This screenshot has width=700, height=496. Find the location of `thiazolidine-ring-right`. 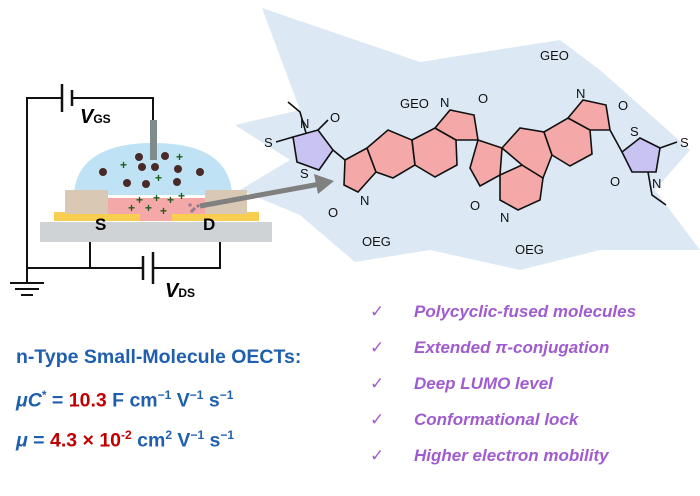

thiazolidine-ring-right is located at coordinates (640, 155).